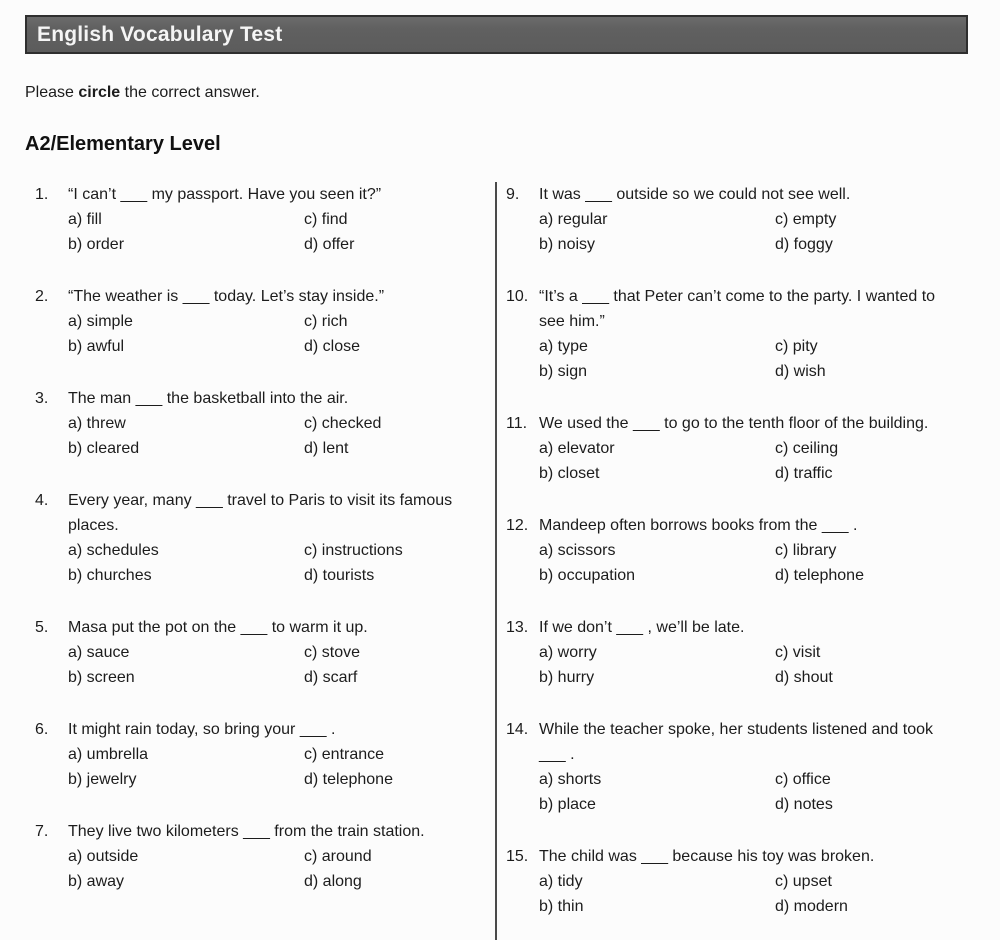 This screenshot has width=1000, height=940. What do you see at coordinates (513, 194) in the screenshot?
I see `question-number: 9.` at bounding box center [513, 194].